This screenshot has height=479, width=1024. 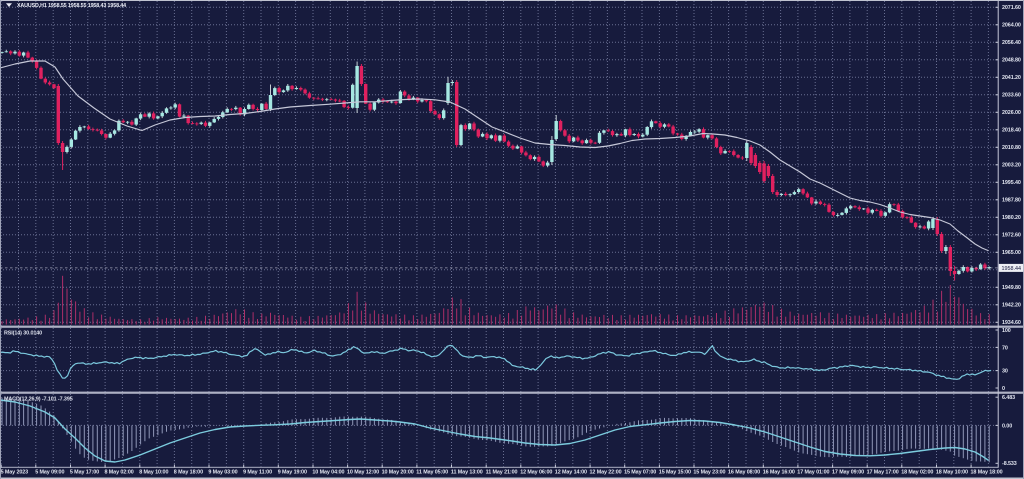 I want to click on svg-text: 18 May 02:00, so click(x=917, y=473).